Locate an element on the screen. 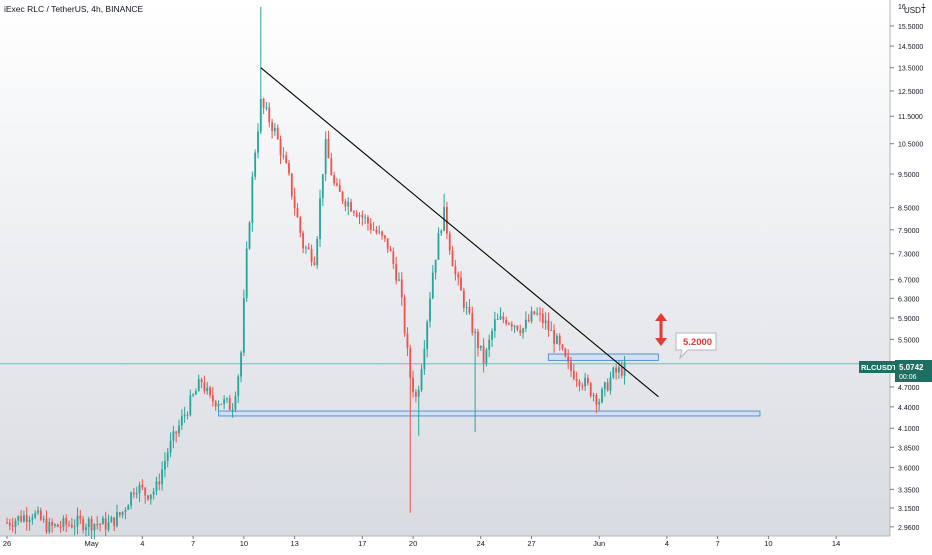  price-badge: RLCUSDT 5.0742 00:06 is located at coordinates (895, 371).